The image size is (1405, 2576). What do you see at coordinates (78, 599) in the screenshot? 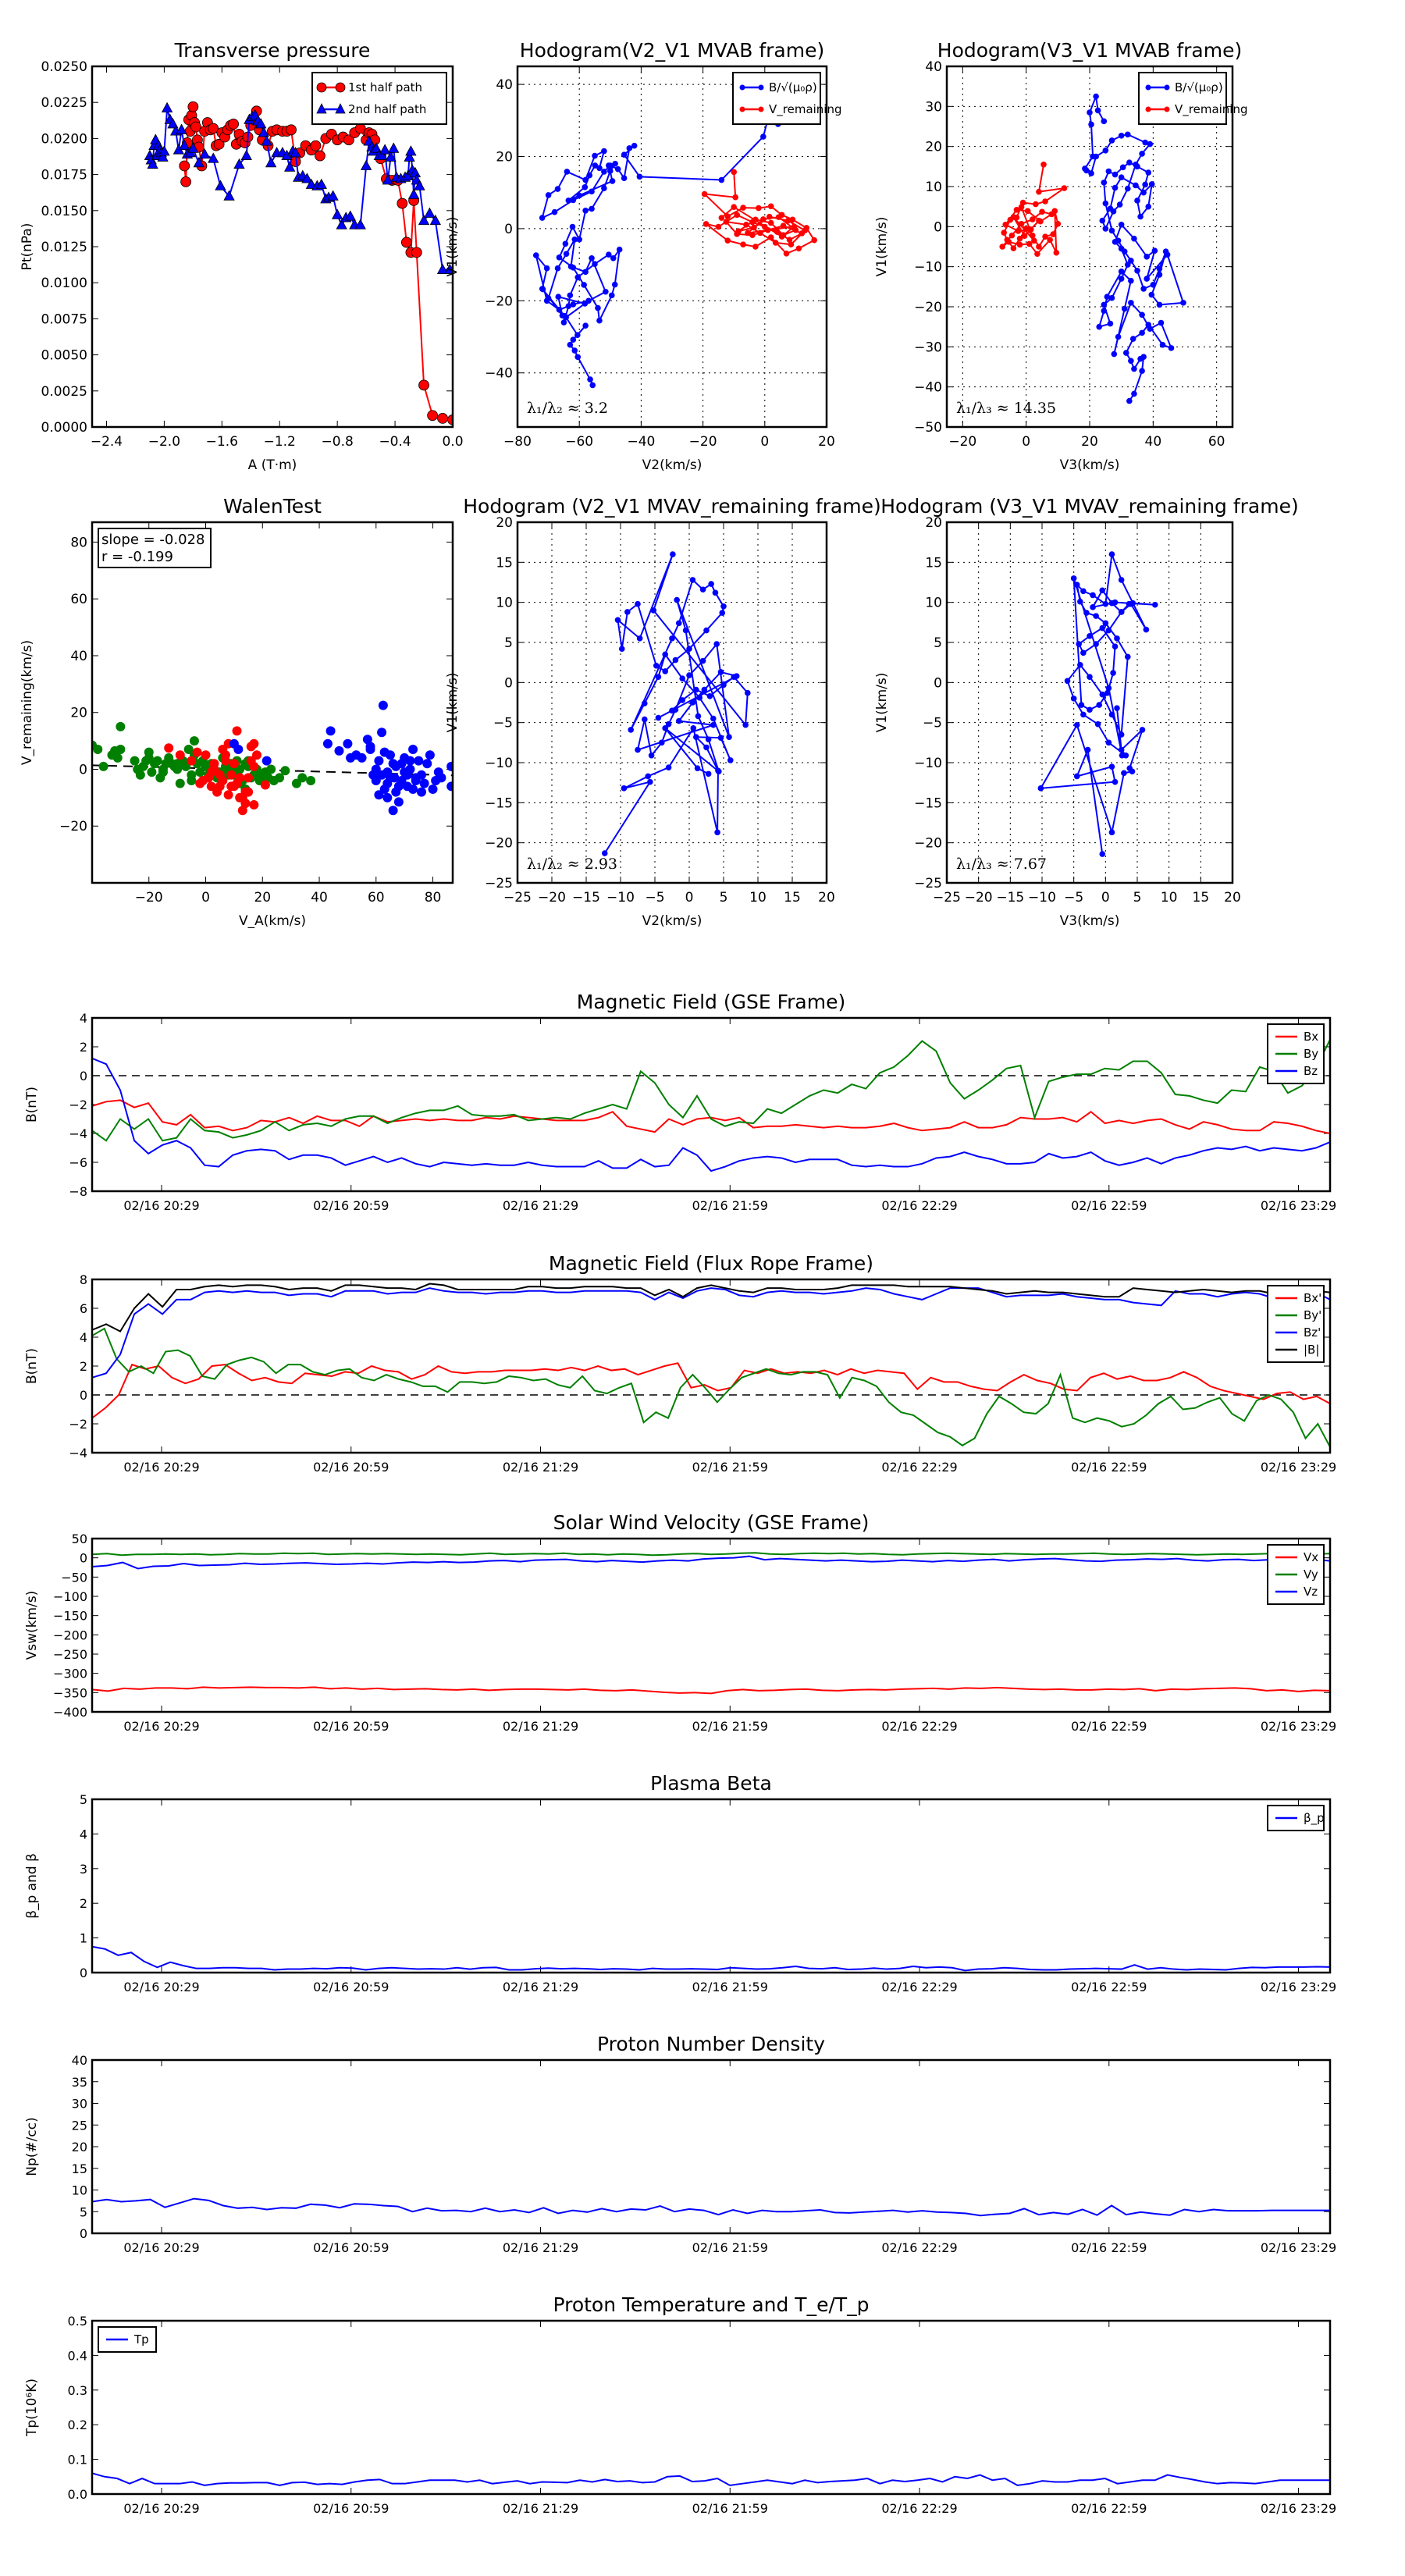
I see `y-tick-label: 60` at bounding box center [78, 599].